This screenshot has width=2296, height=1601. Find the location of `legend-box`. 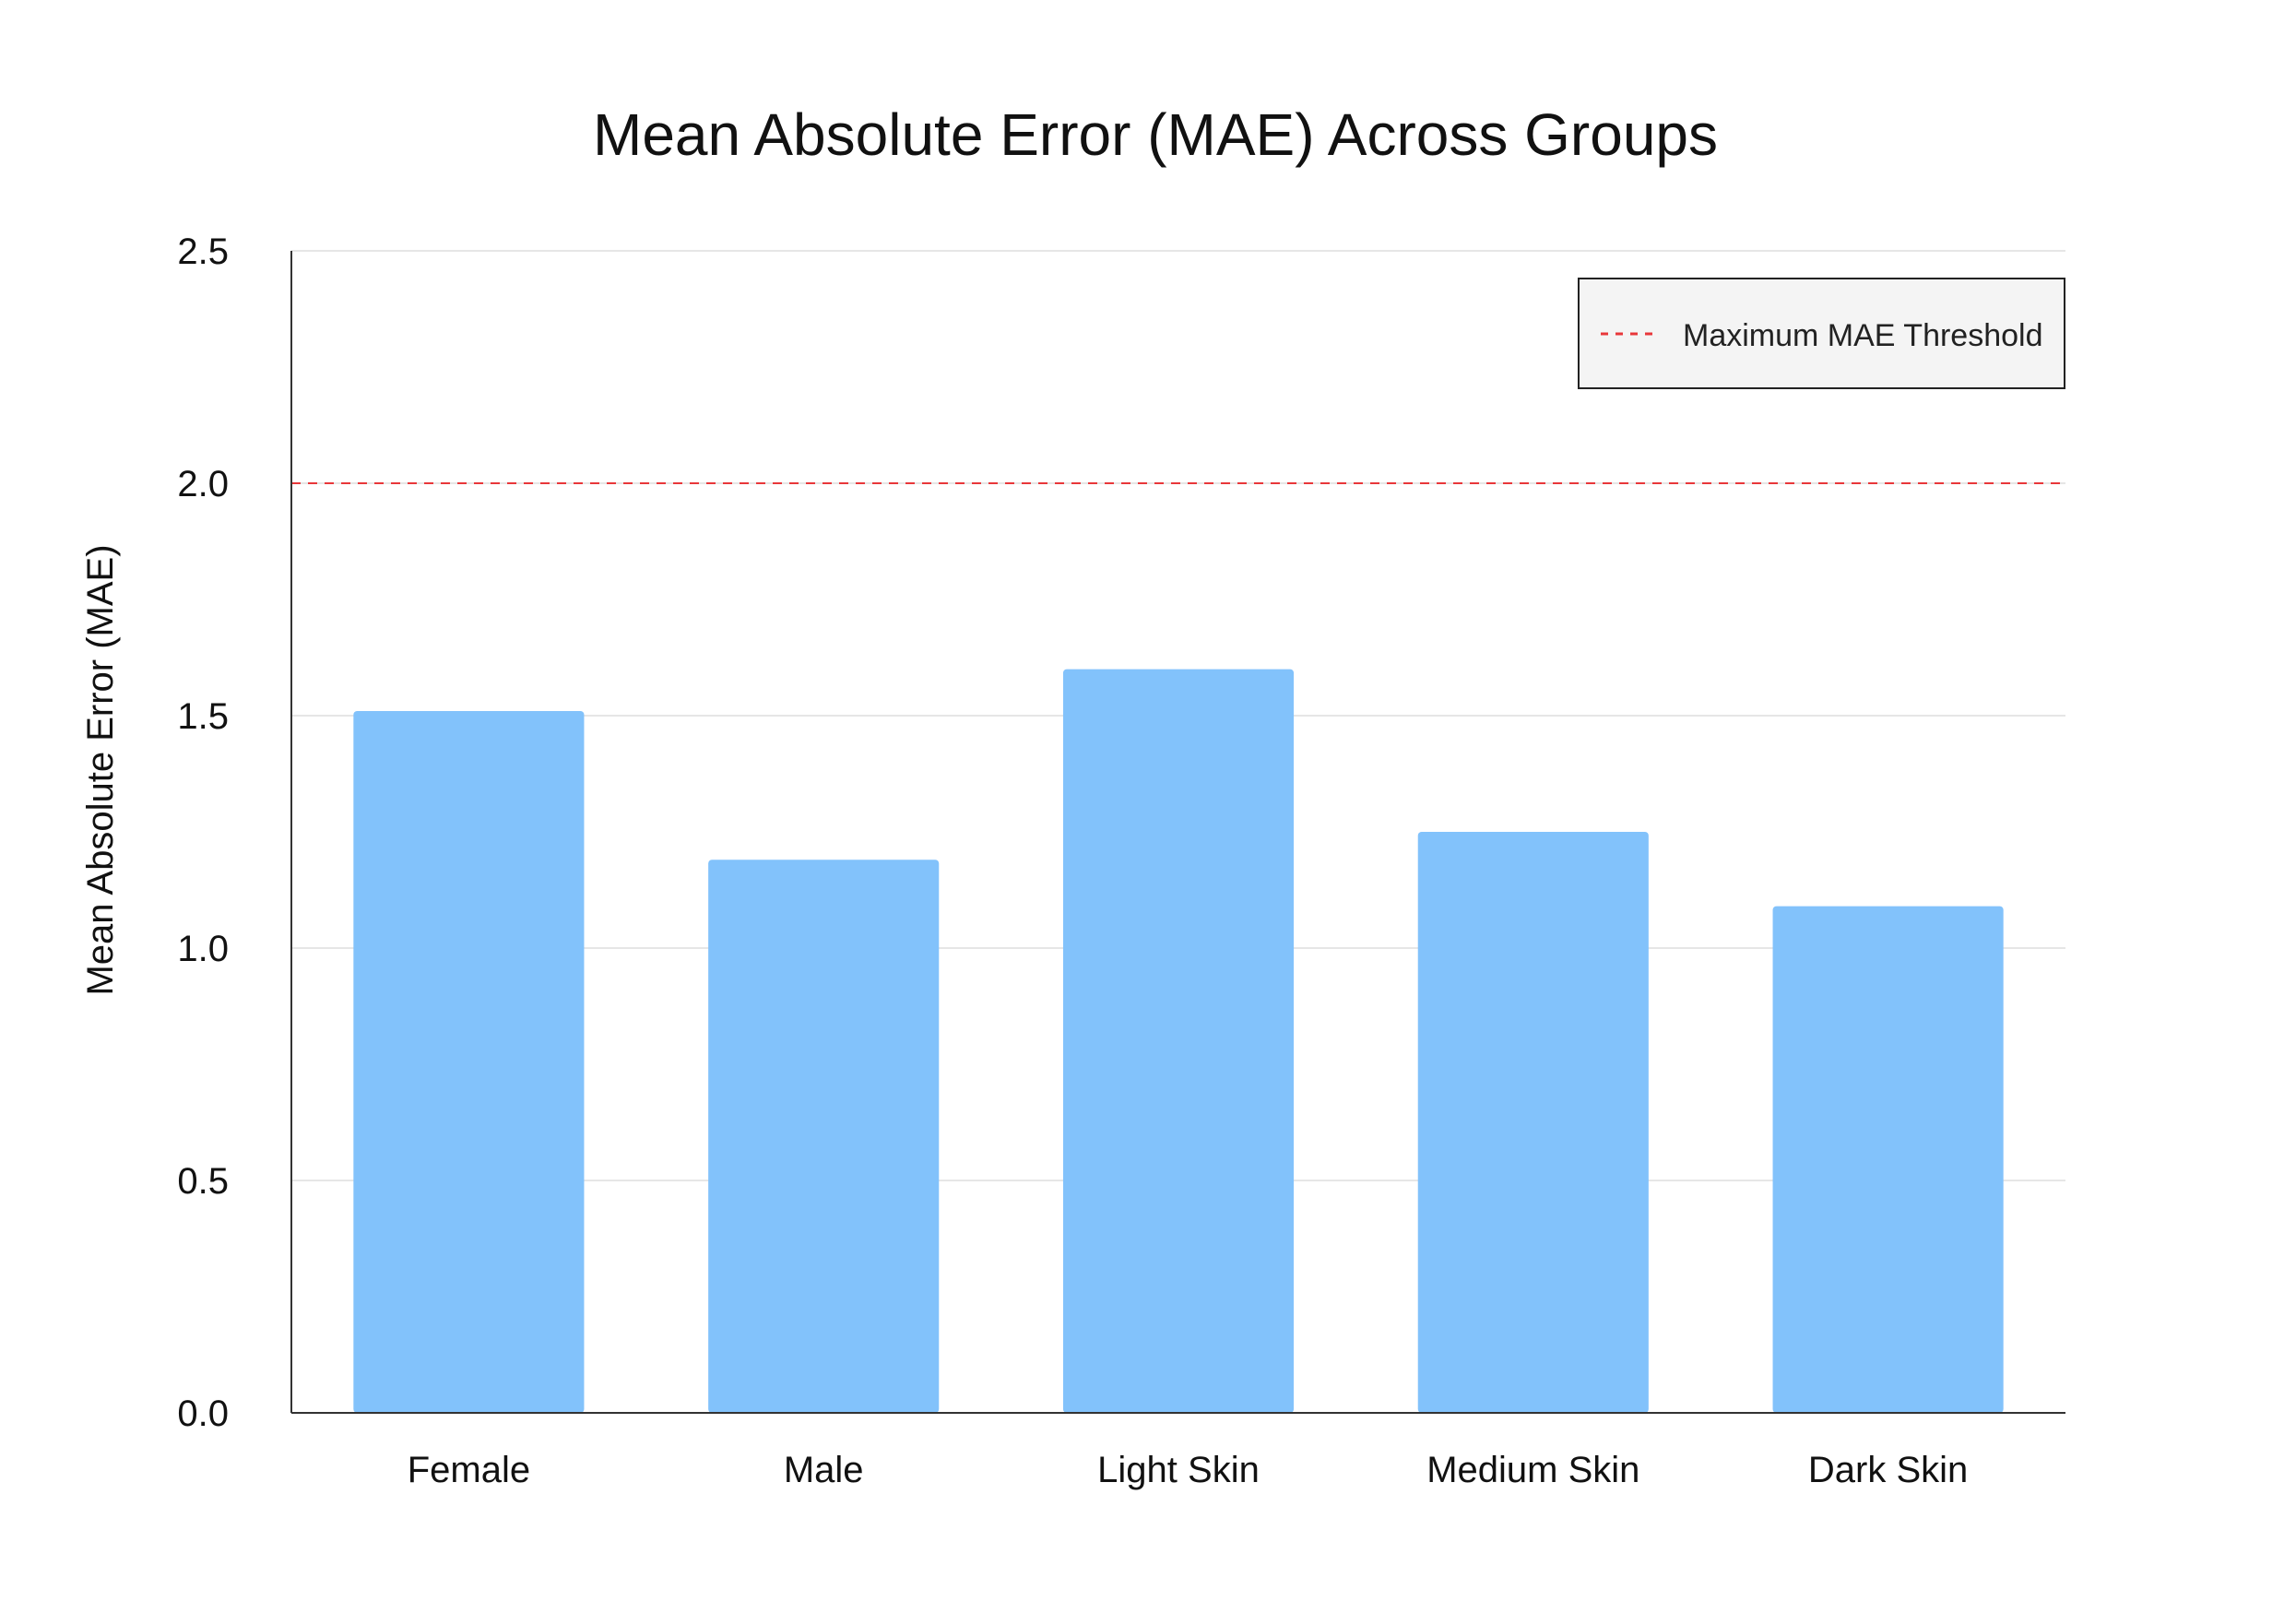

legend-box is located at coordinates (1821, 333).